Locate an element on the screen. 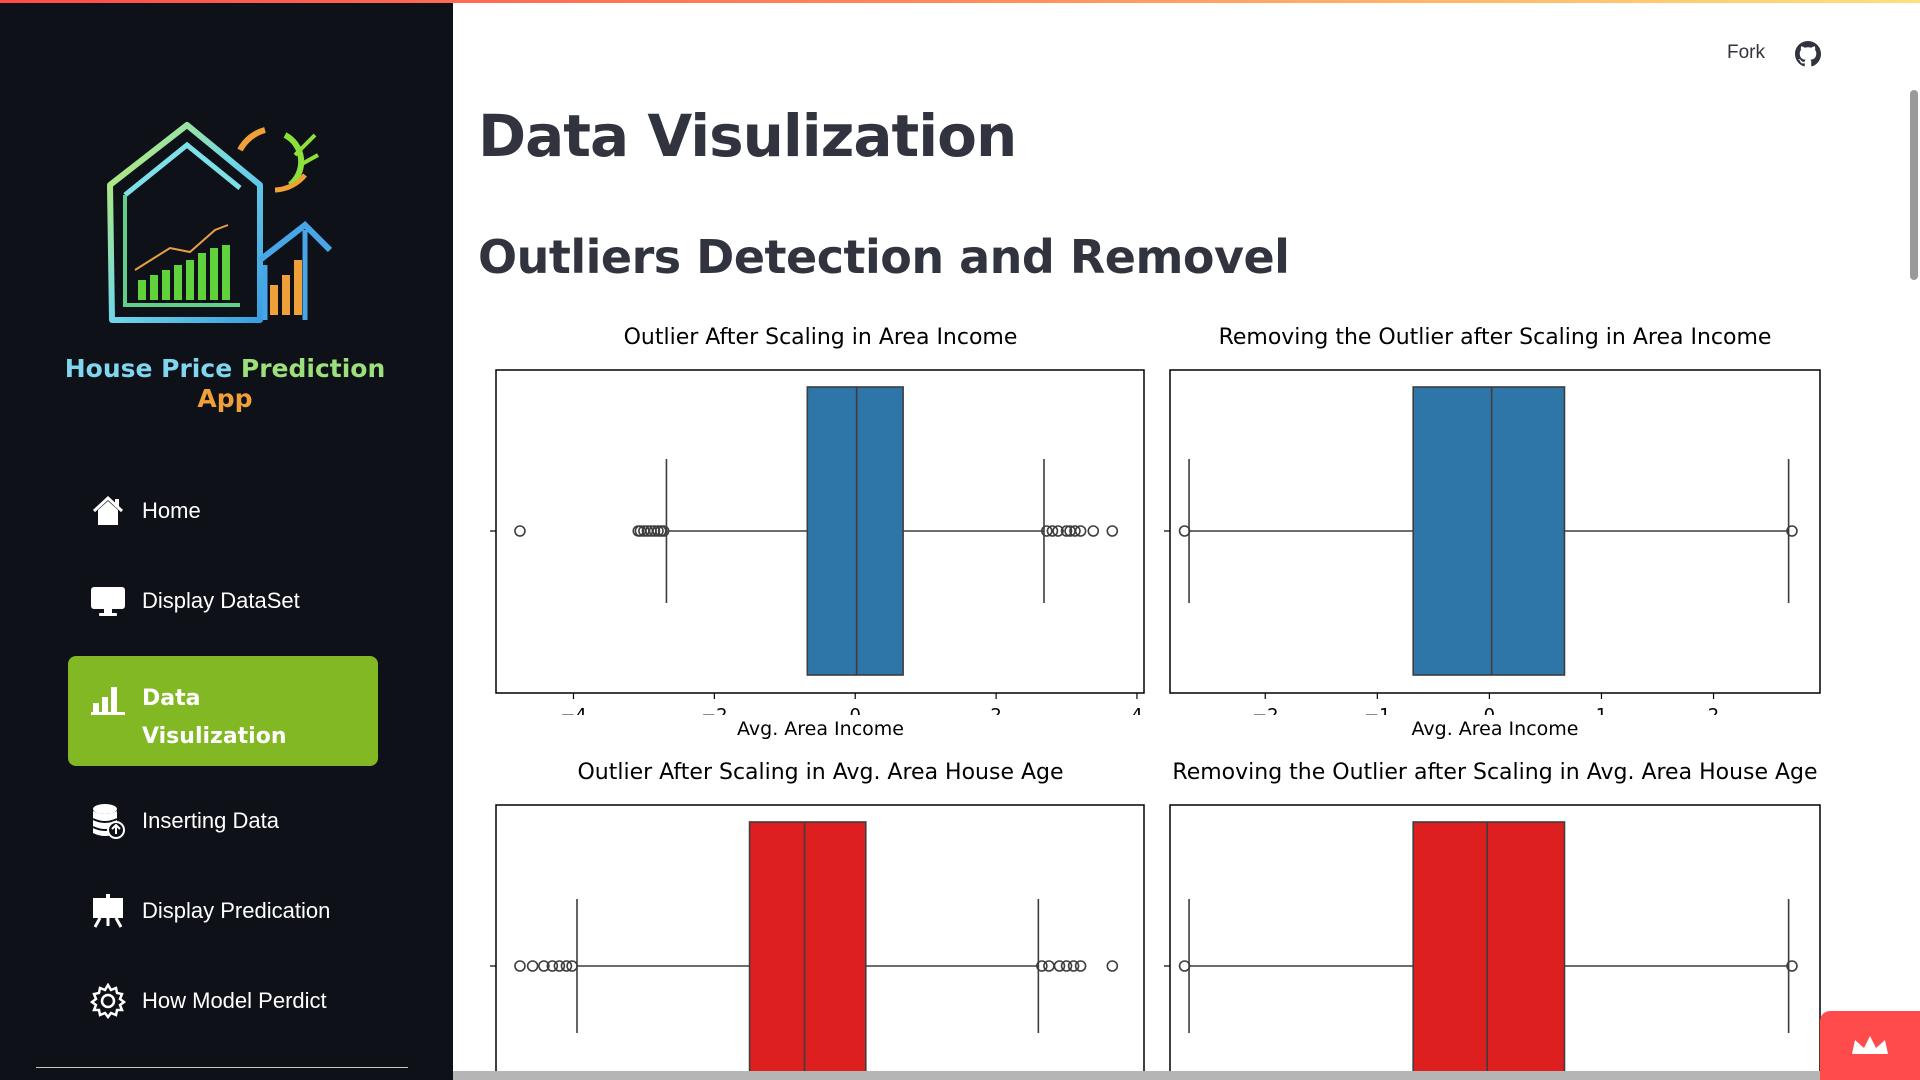 The height and width of the screenshot is (1080, 1920). streamlit-badge is located at coordinates (1870, 1045).